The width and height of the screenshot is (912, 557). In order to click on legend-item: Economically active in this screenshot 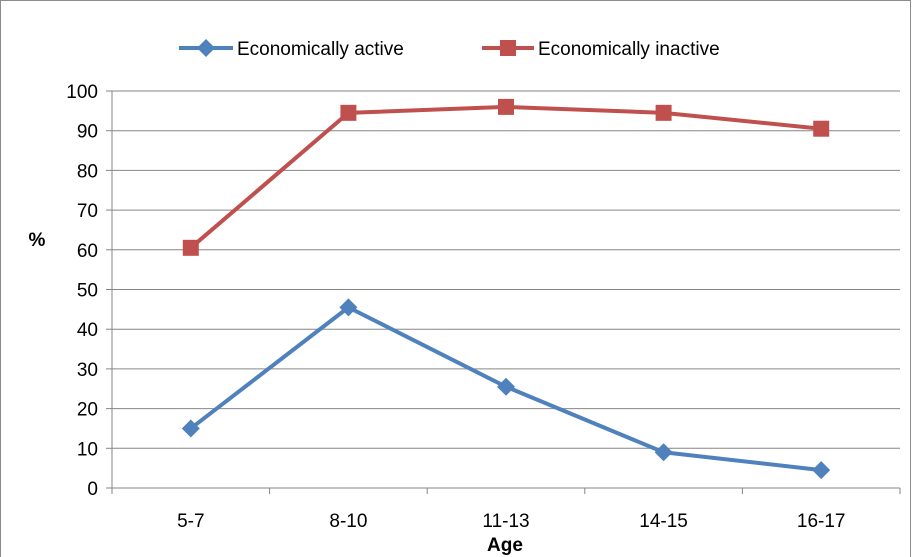, I will do `click(291, 49)`.